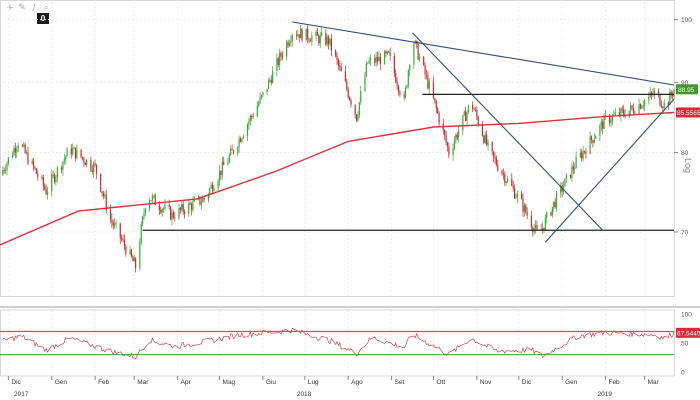  I want to click on pencil-icon: ✎, so click(22, 8).